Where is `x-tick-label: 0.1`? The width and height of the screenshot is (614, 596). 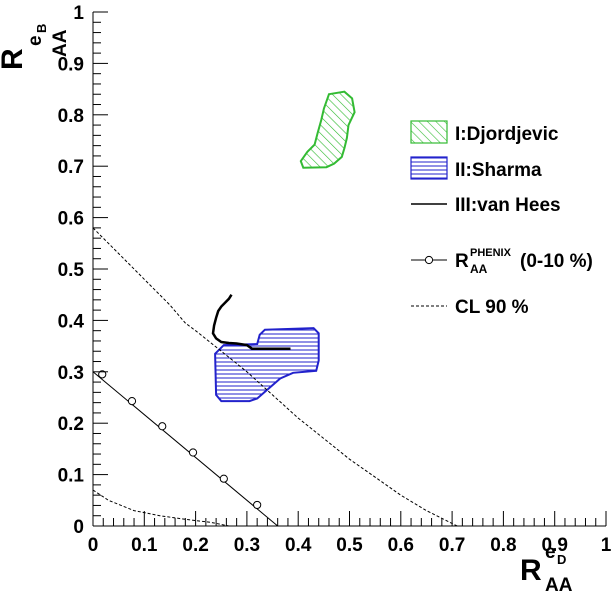
x-tick-label: 0.1 is located at coordinates (144, 545).